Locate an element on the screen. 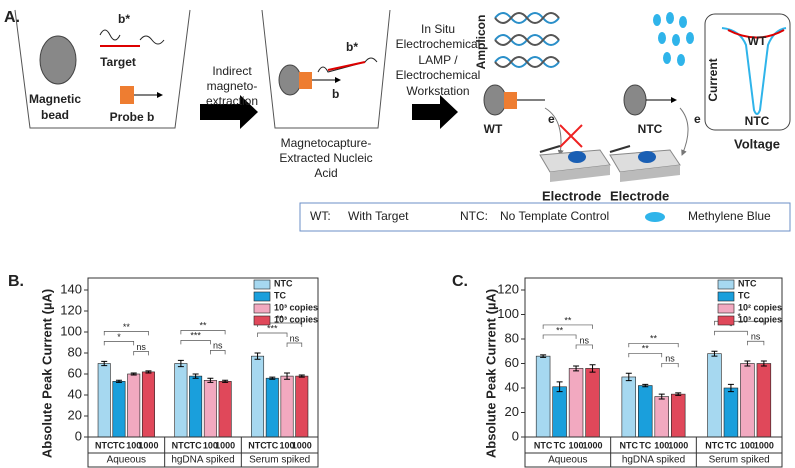 The width and height of the screenshot is (795, 468). methylene-blue is located at coordinates (673, 39).